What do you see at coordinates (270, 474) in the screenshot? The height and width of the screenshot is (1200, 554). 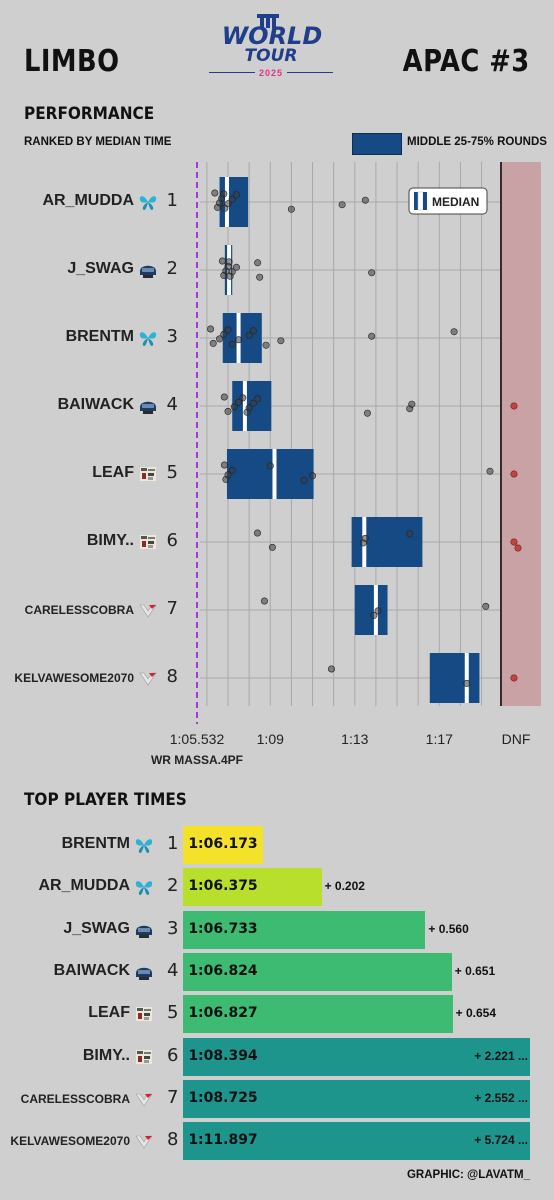 I see `box-leaf` at bounding box center [270, 474].